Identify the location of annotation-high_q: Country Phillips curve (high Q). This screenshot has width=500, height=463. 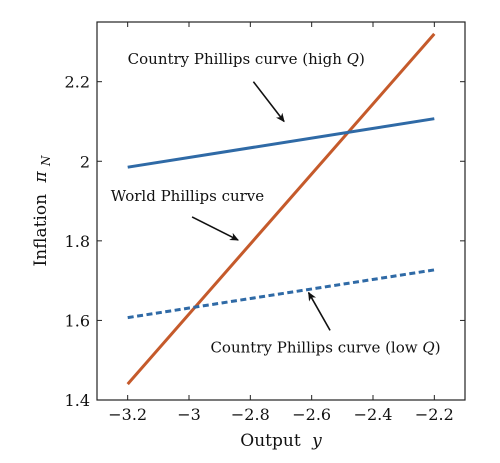
(246, 59).